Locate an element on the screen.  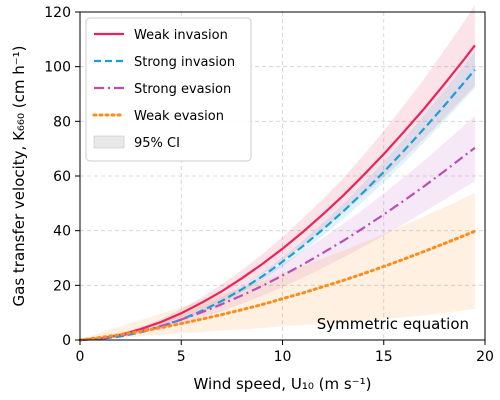
y-tick-label: 0 is located at coordinates (66, 341).